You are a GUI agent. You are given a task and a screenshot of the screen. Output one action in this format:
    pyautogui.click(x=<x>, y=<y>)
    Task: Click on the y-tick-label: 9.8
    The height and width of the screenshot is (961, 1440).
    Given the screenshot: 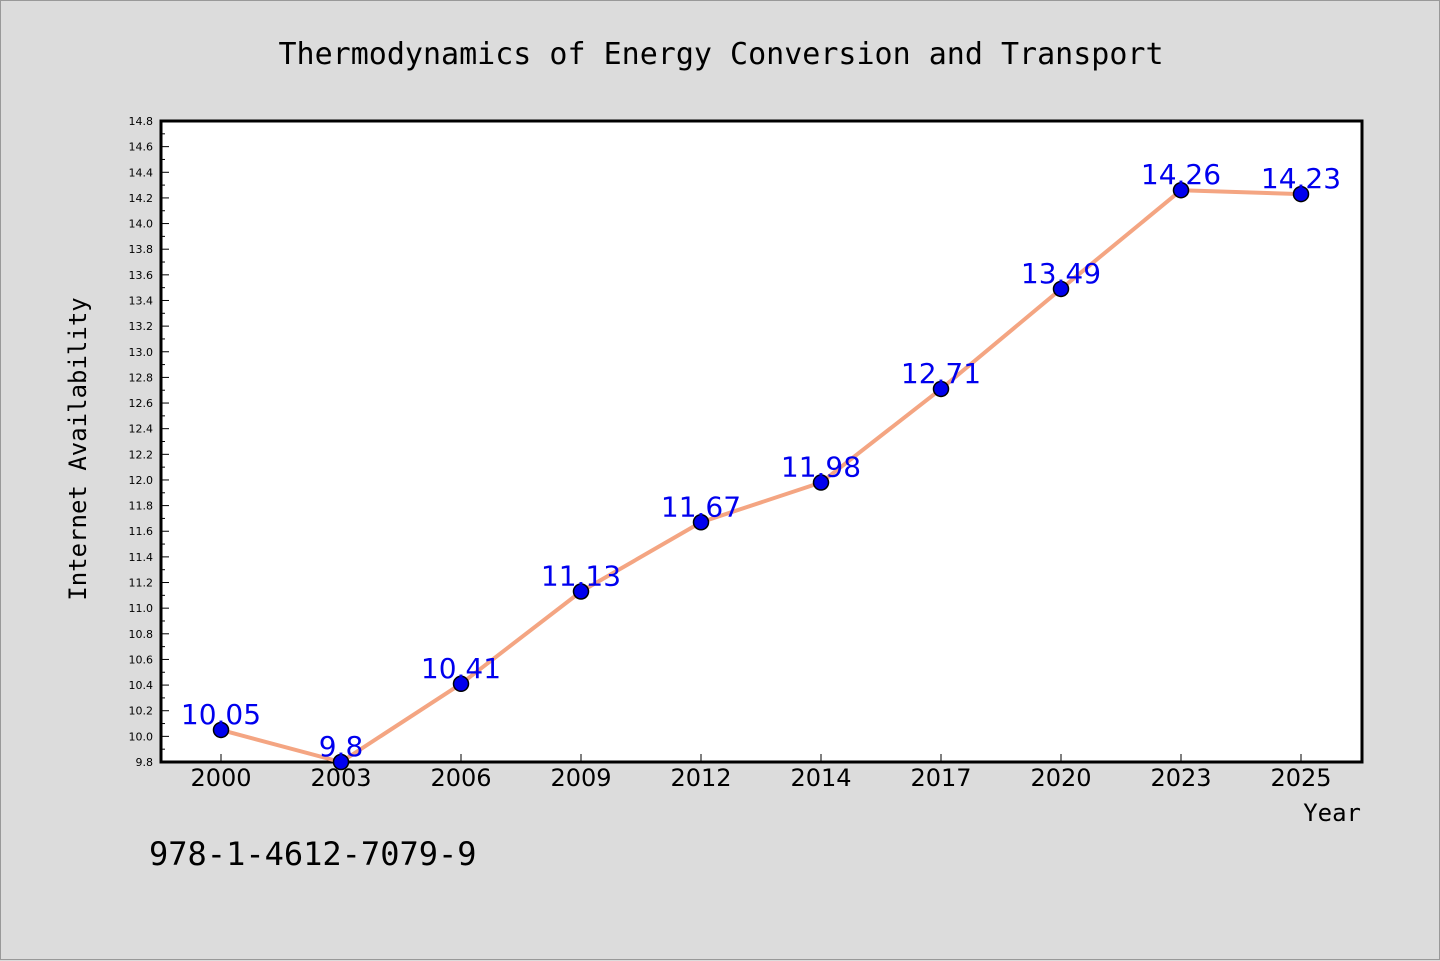 What is the action you would take?
    pyautogui.click(x=145, y=762)
    